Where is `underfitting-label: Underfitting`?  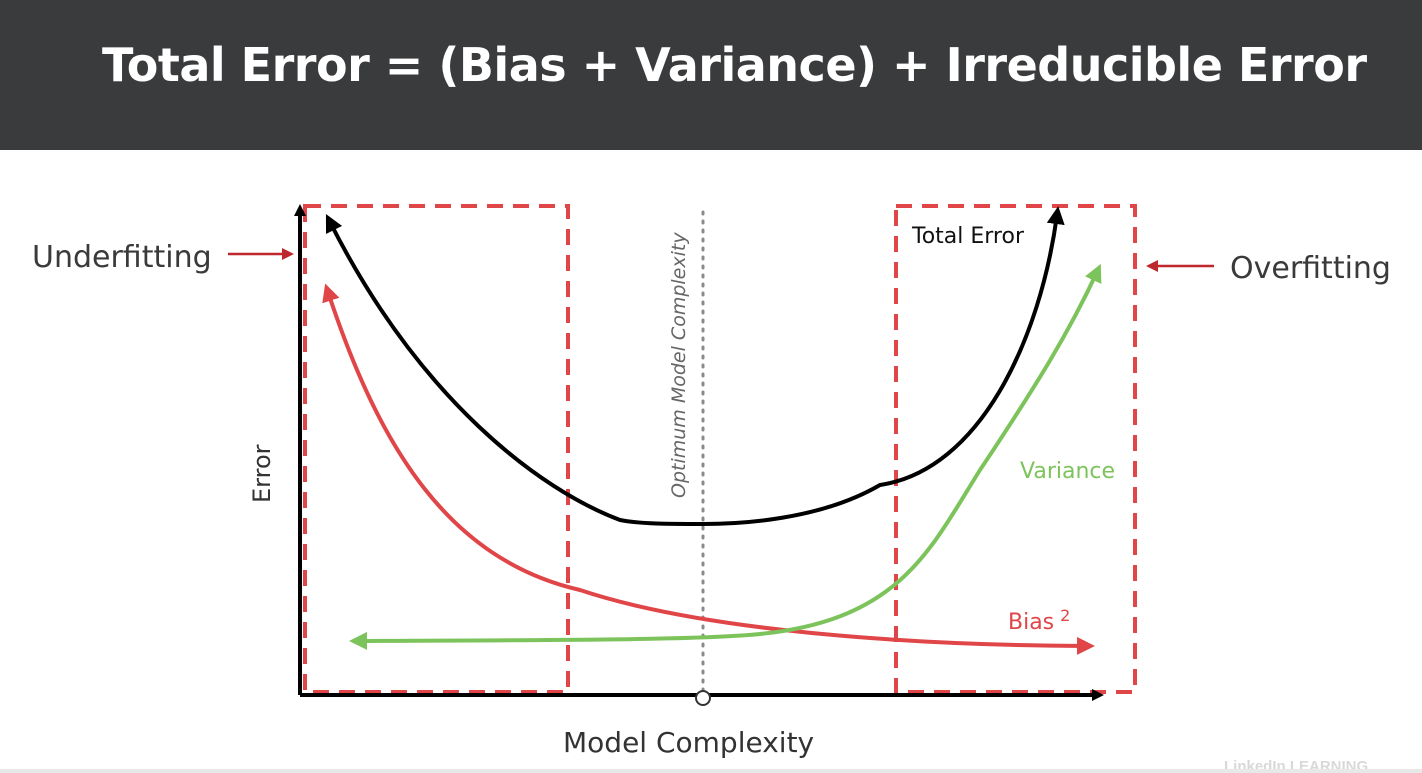
underfitting-label: Underfitting is located at coordinates (122, 257).